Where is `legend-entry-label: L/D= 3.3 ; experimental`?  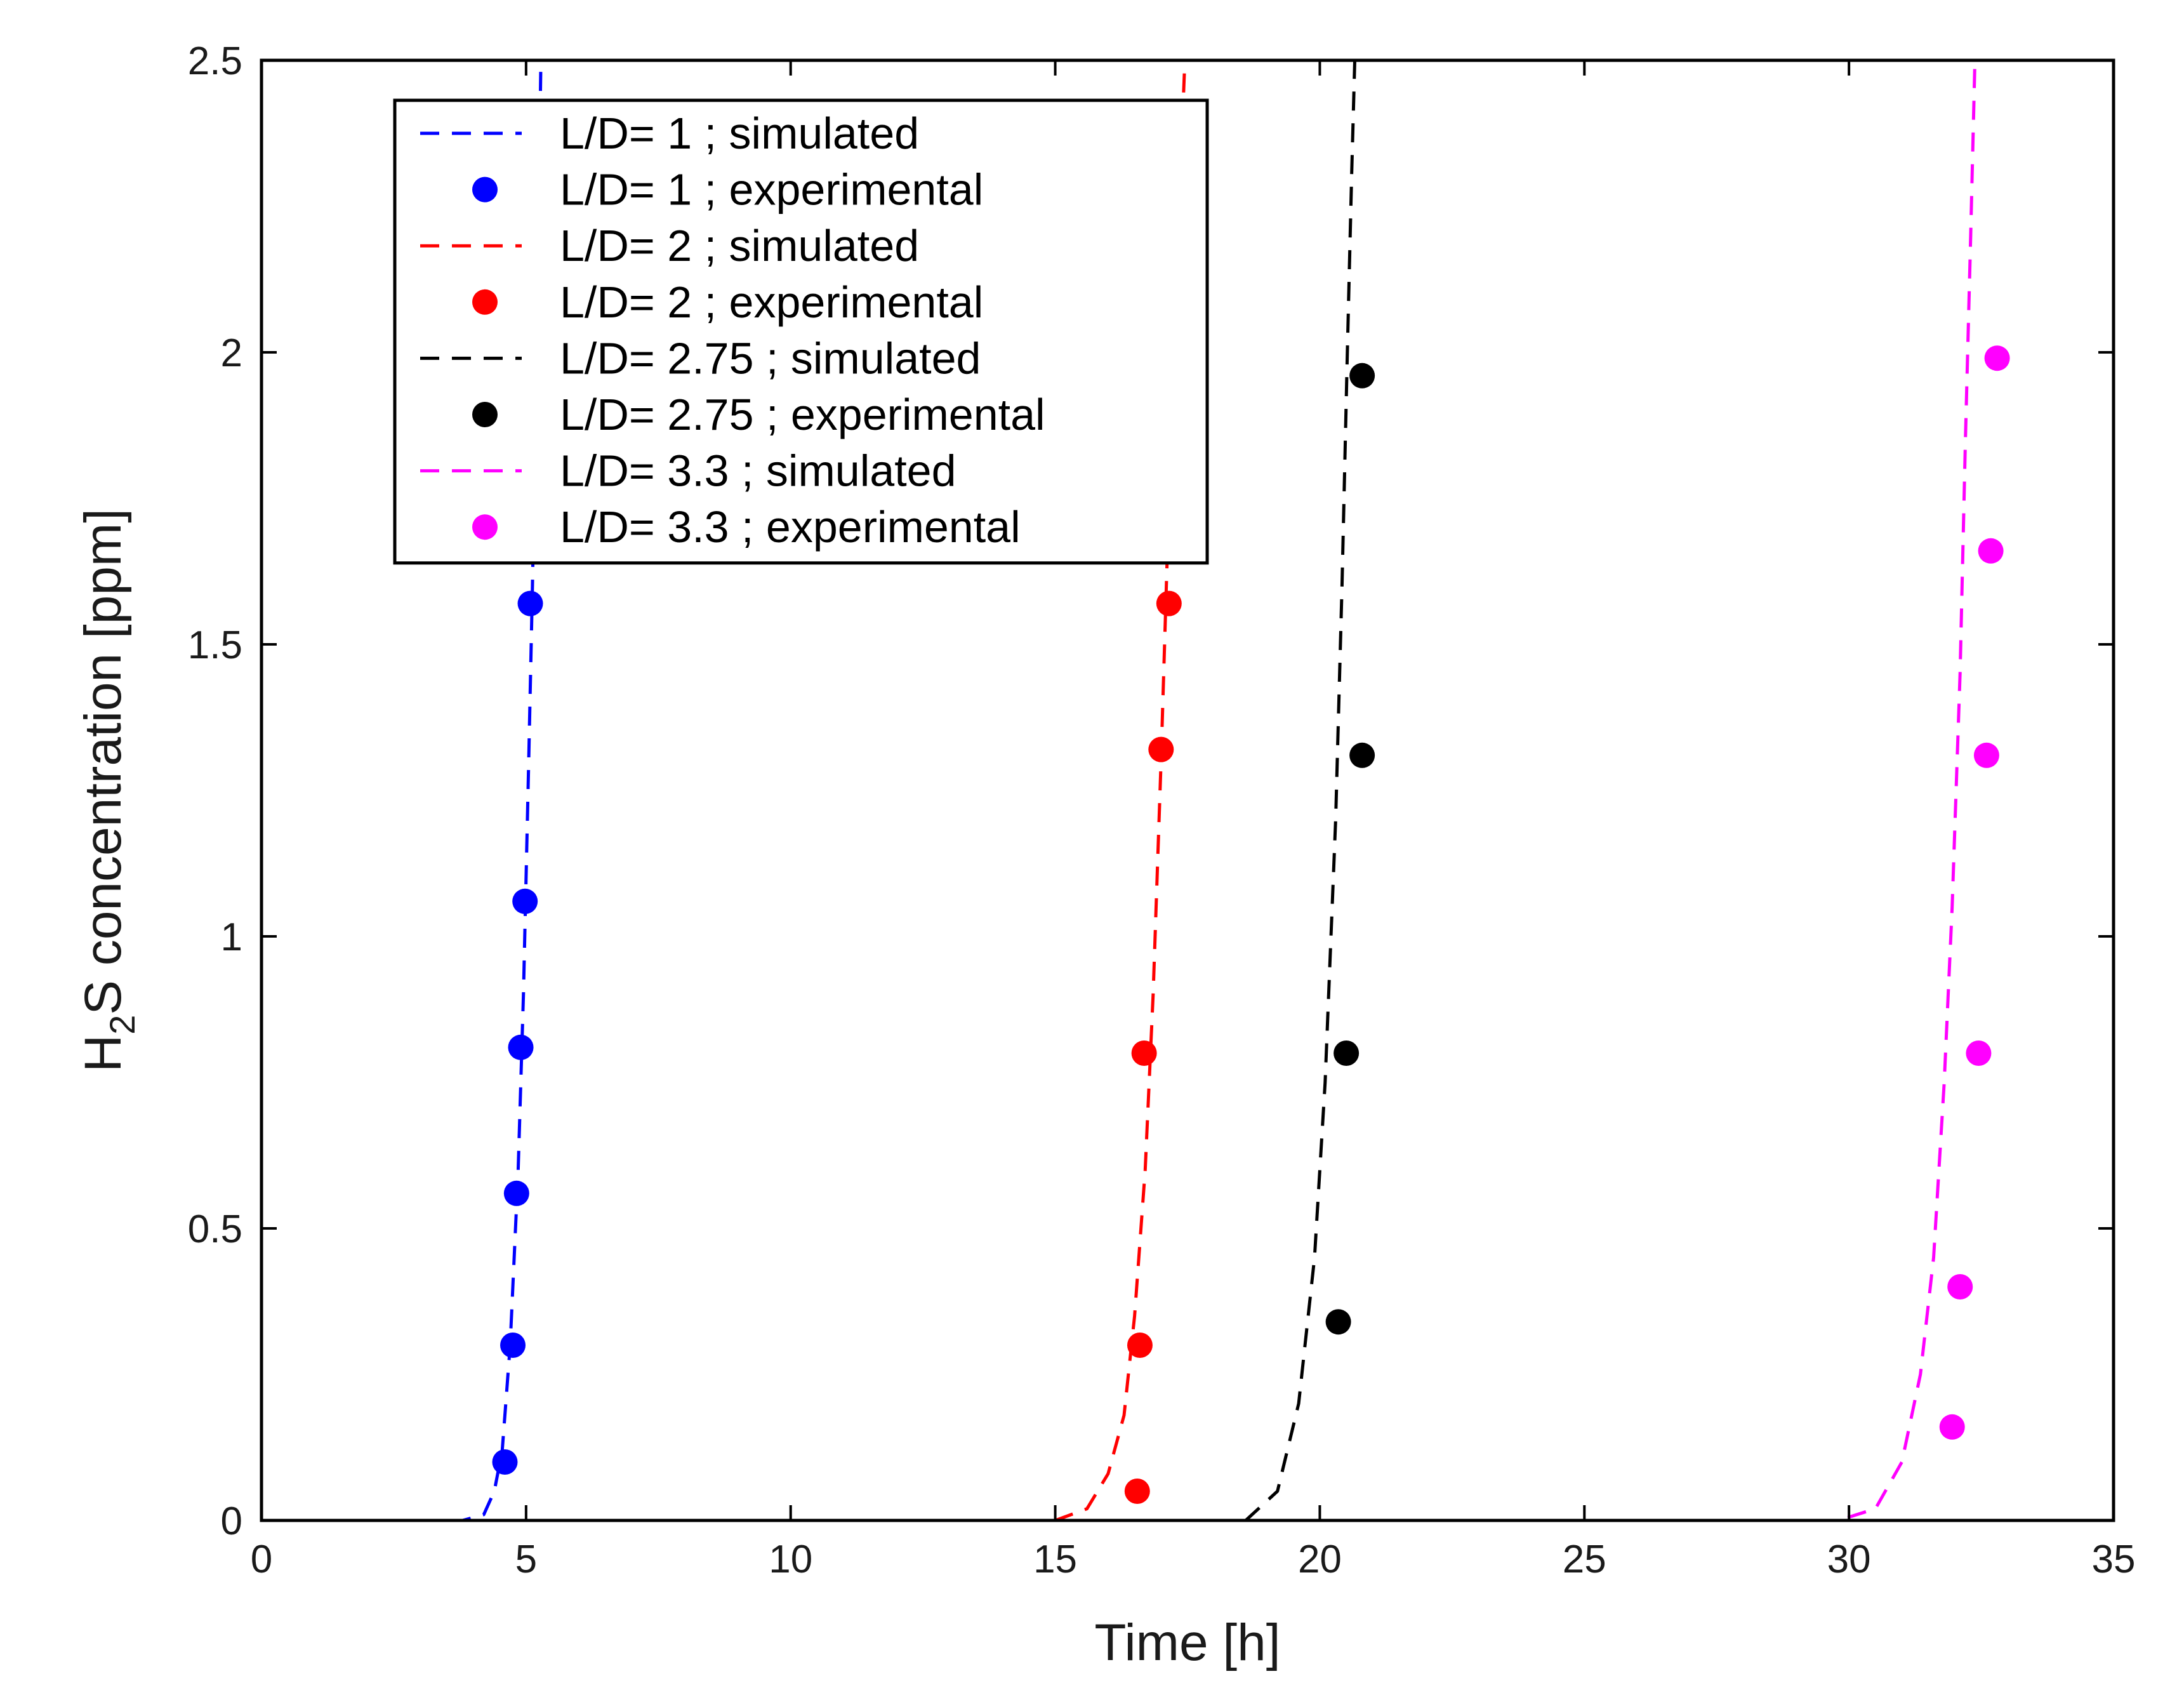 legend-entry-label: L/D= 3.3 ; experimental is located at coordinates (790, 527).